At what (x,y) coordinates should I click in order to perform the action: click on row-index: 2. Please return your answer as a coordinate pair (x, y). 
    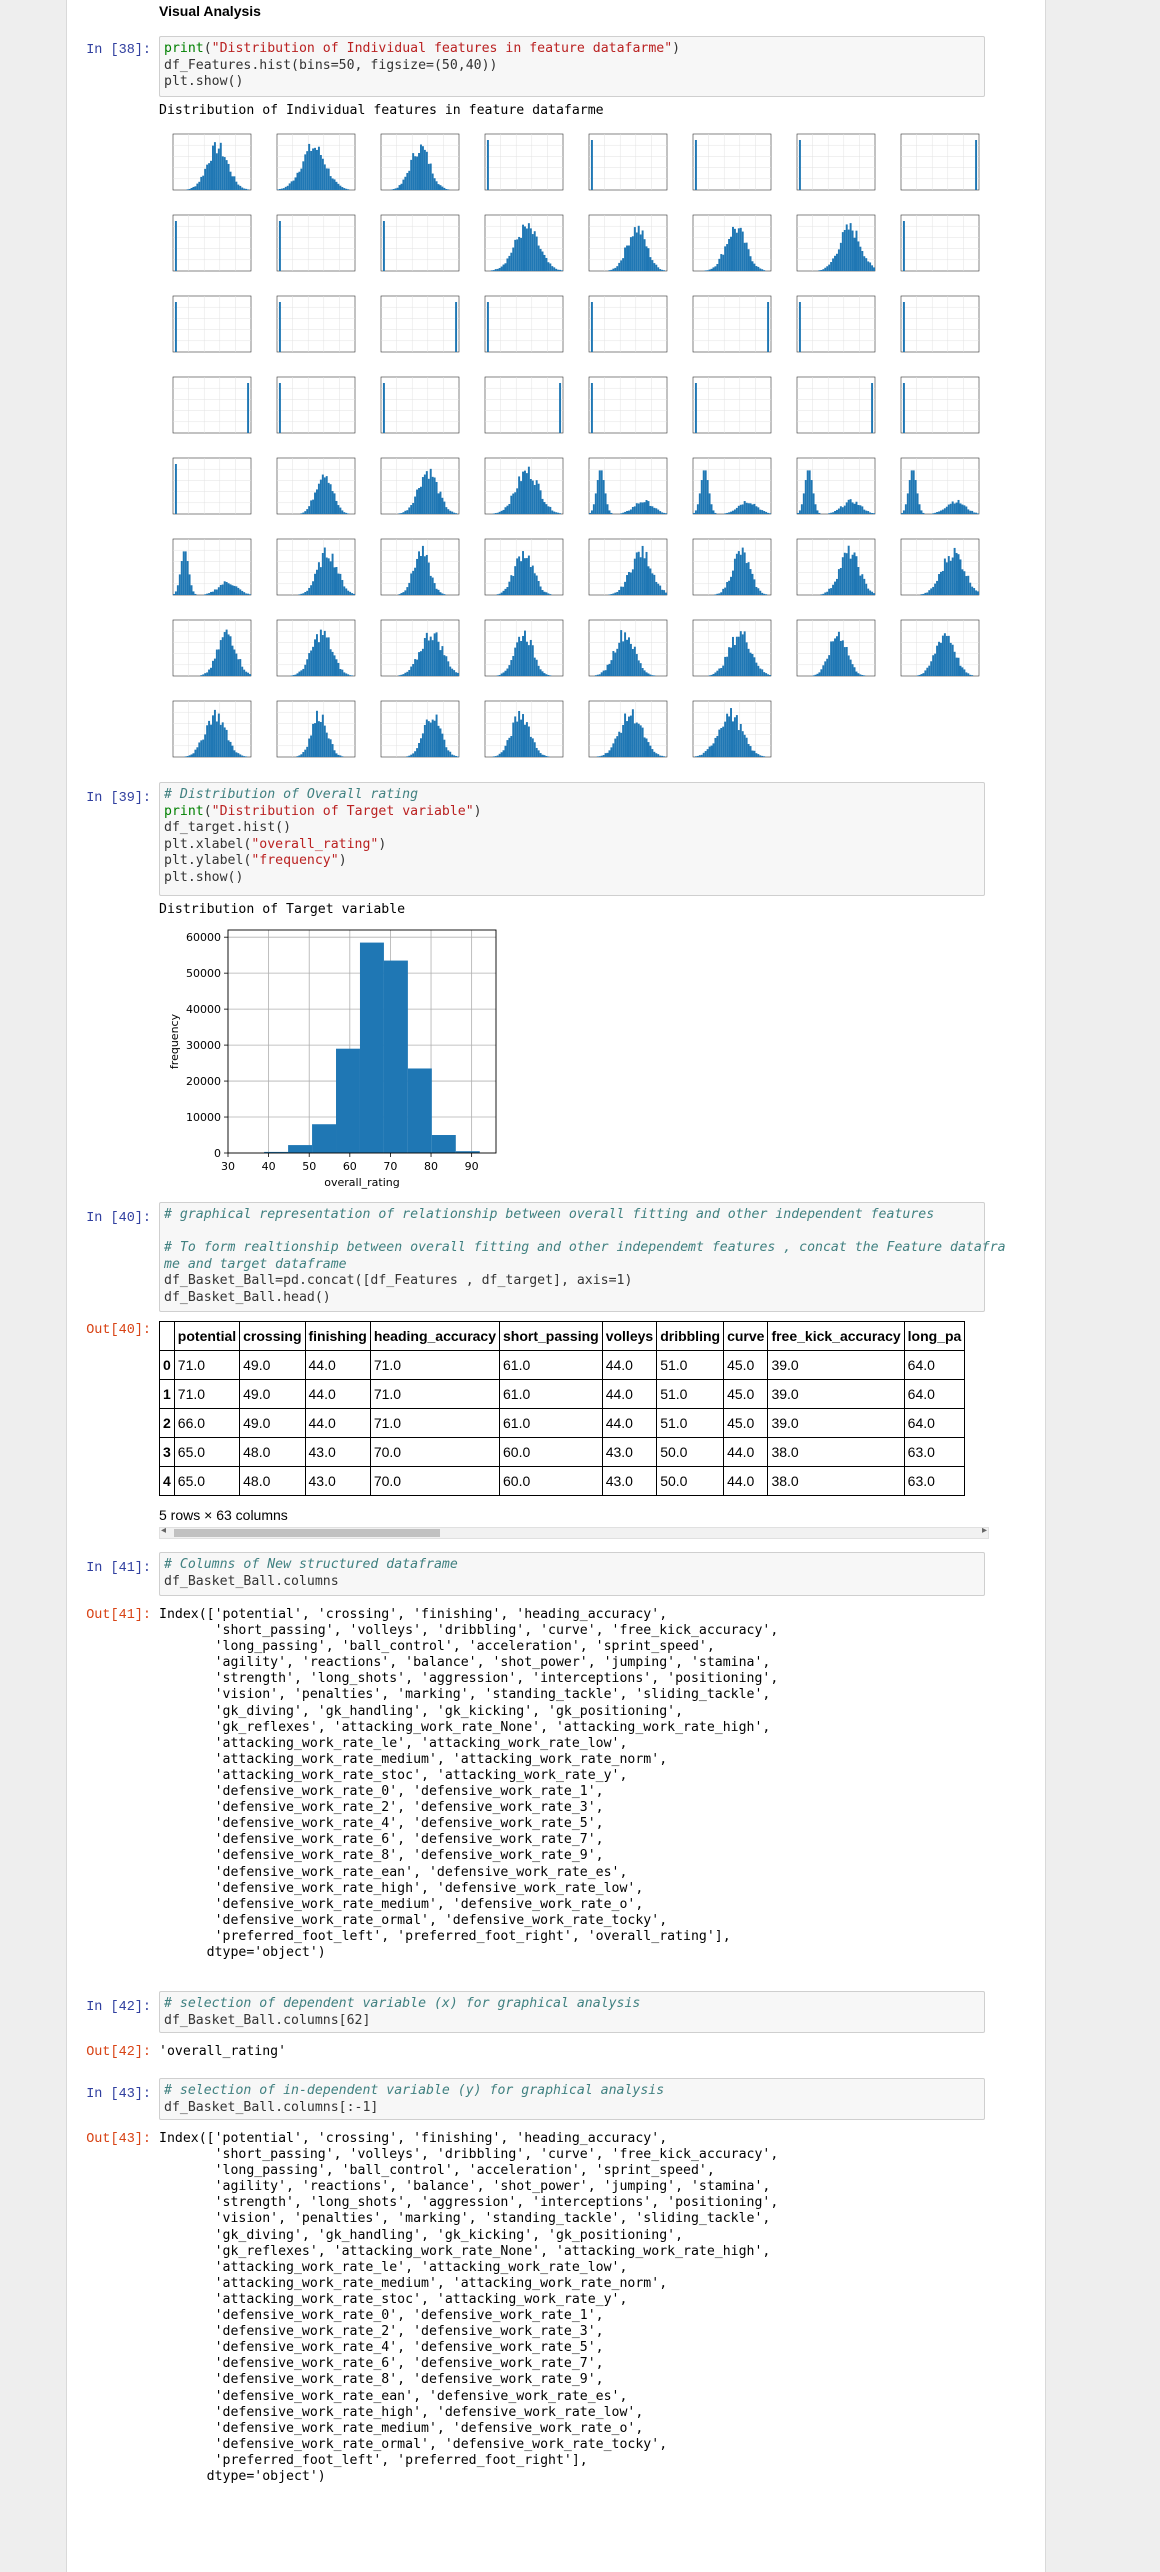
    Looking at the image, I should click on (167, 1423).